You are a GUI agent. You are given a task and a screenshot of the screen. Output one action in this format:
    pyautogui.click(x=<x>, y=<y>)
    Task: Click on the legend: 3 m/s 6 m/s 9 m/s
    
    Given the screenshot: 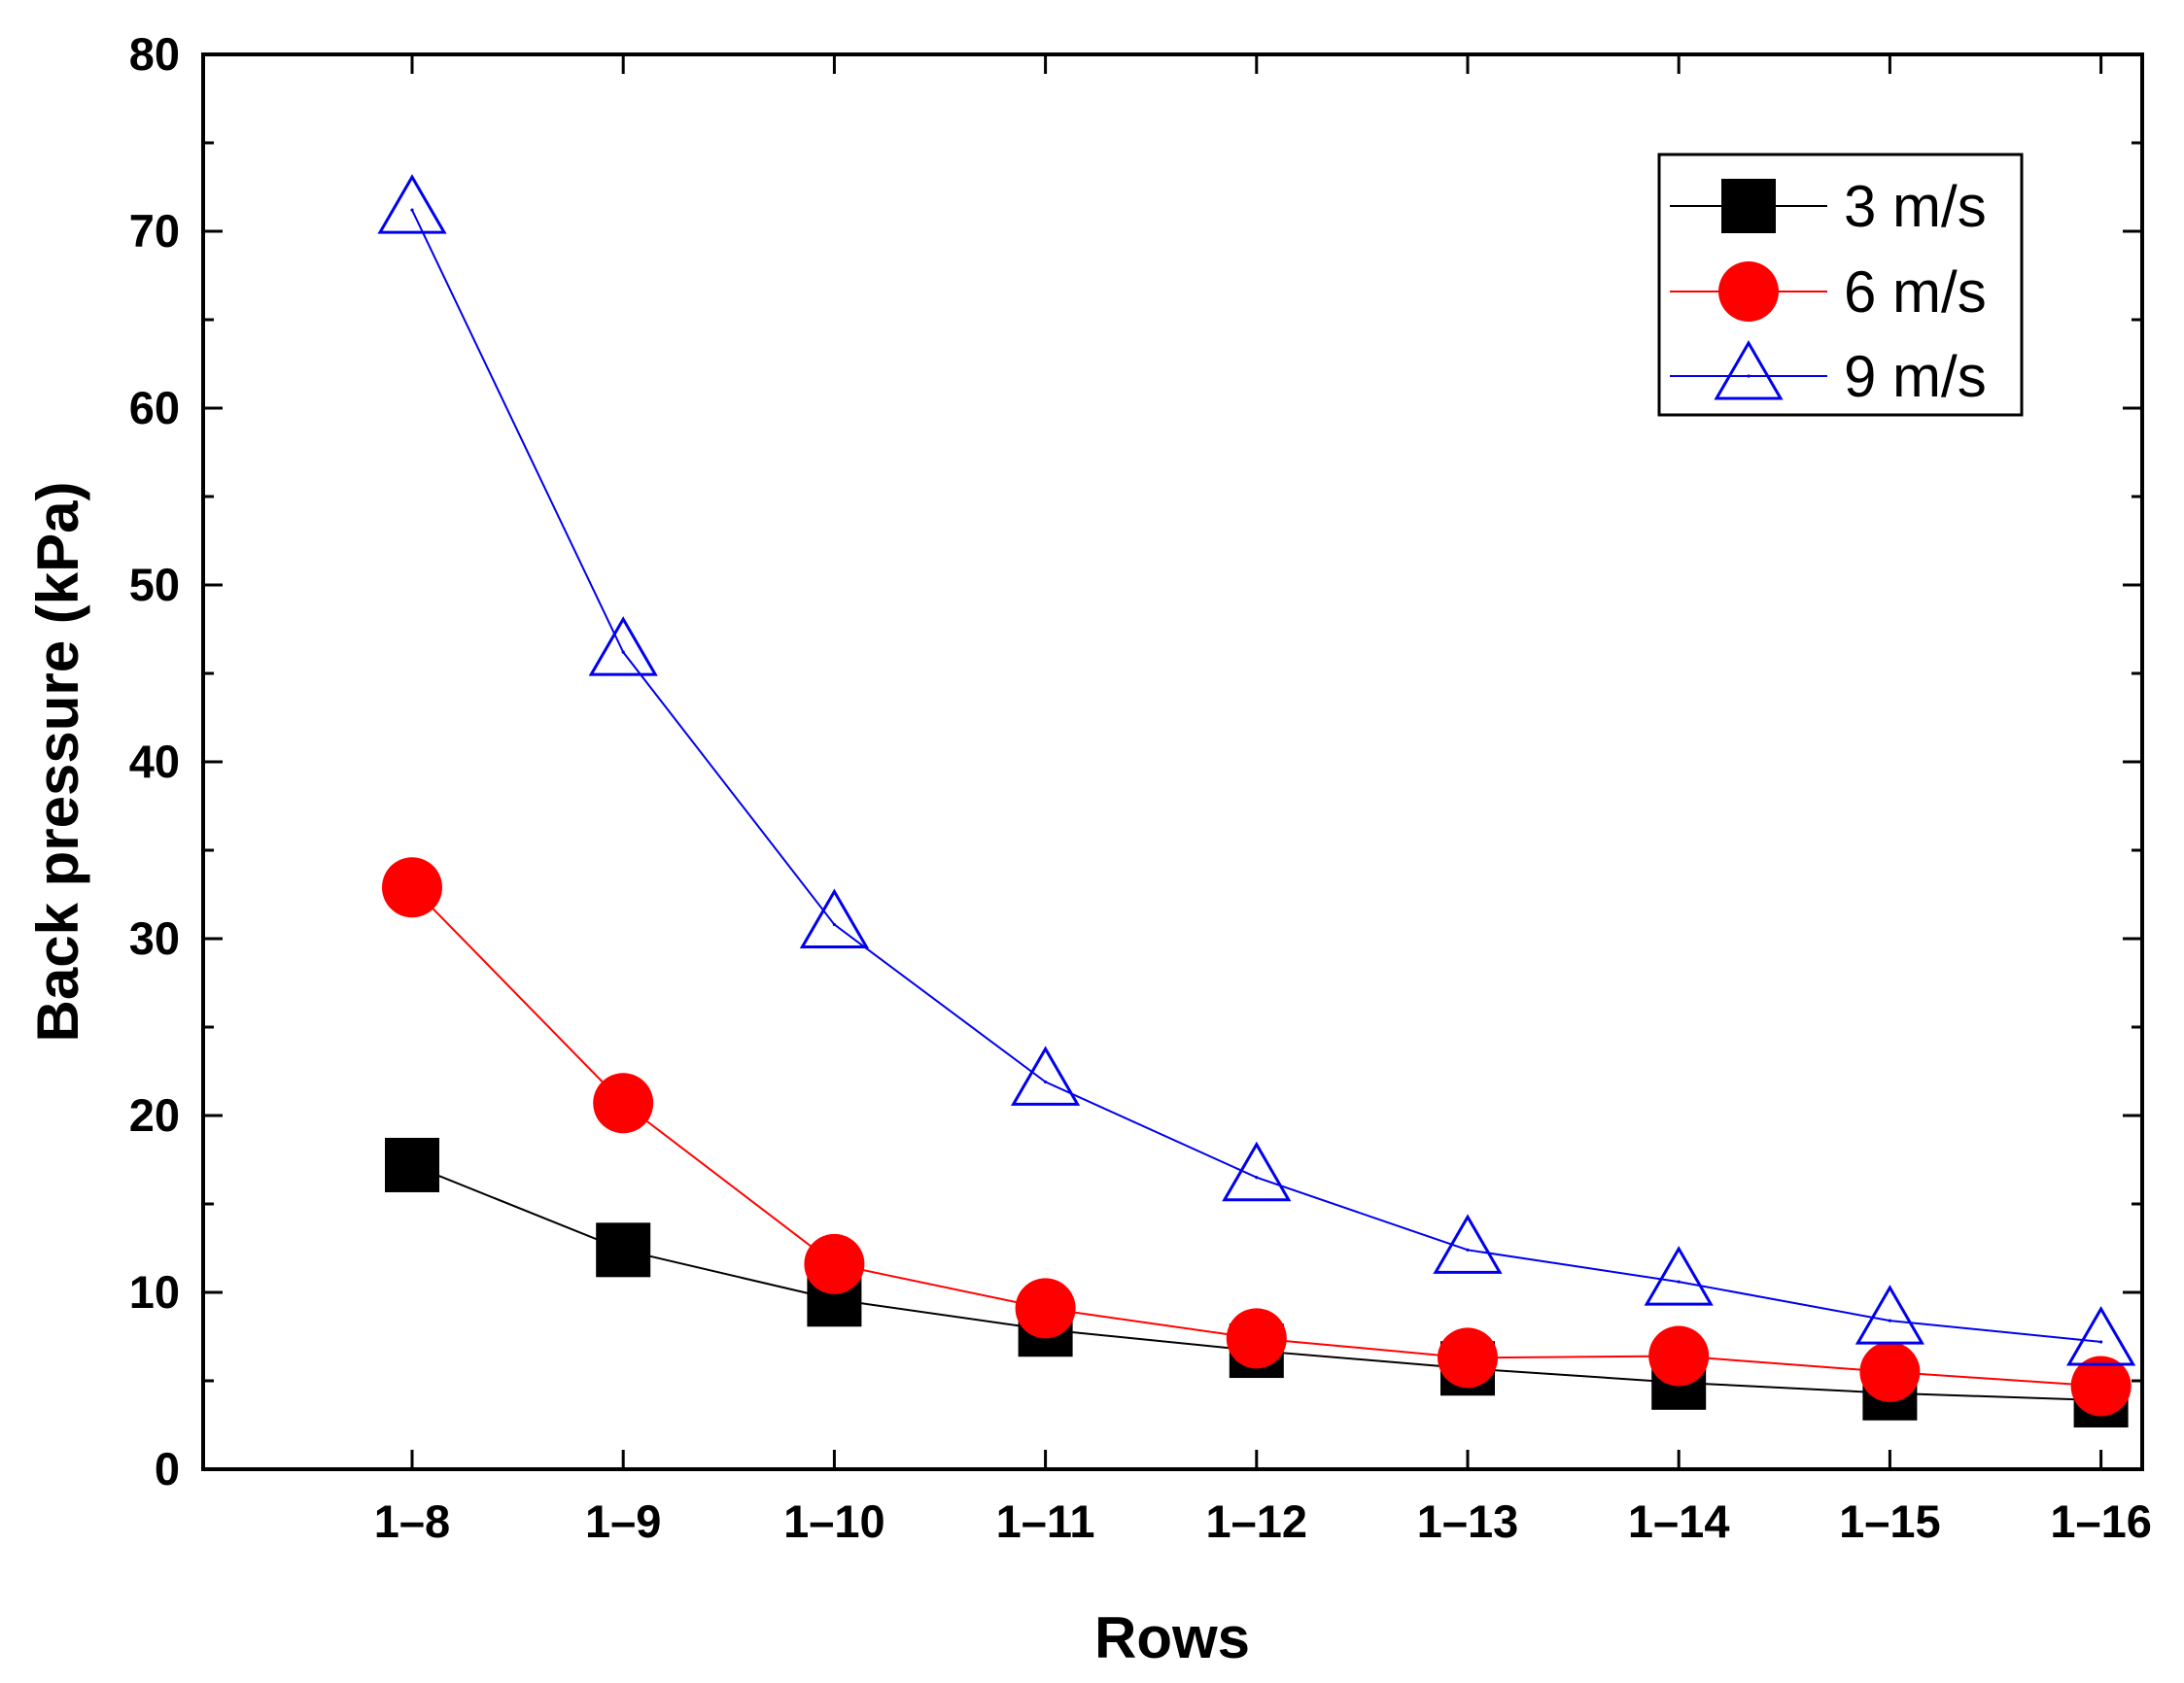 What is the action you would take?
    pyautogui.click(x=1840, y=285)
    